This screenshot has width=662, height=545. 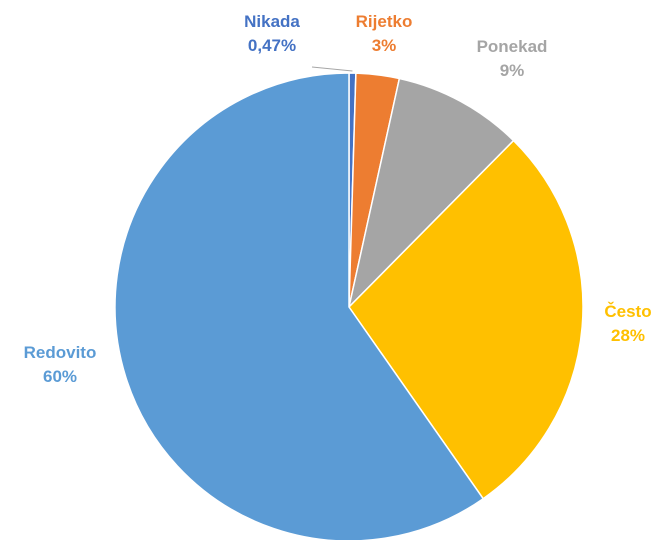 I want to click on data-label-category-2: Ponekad, so click(x=512, y=46).